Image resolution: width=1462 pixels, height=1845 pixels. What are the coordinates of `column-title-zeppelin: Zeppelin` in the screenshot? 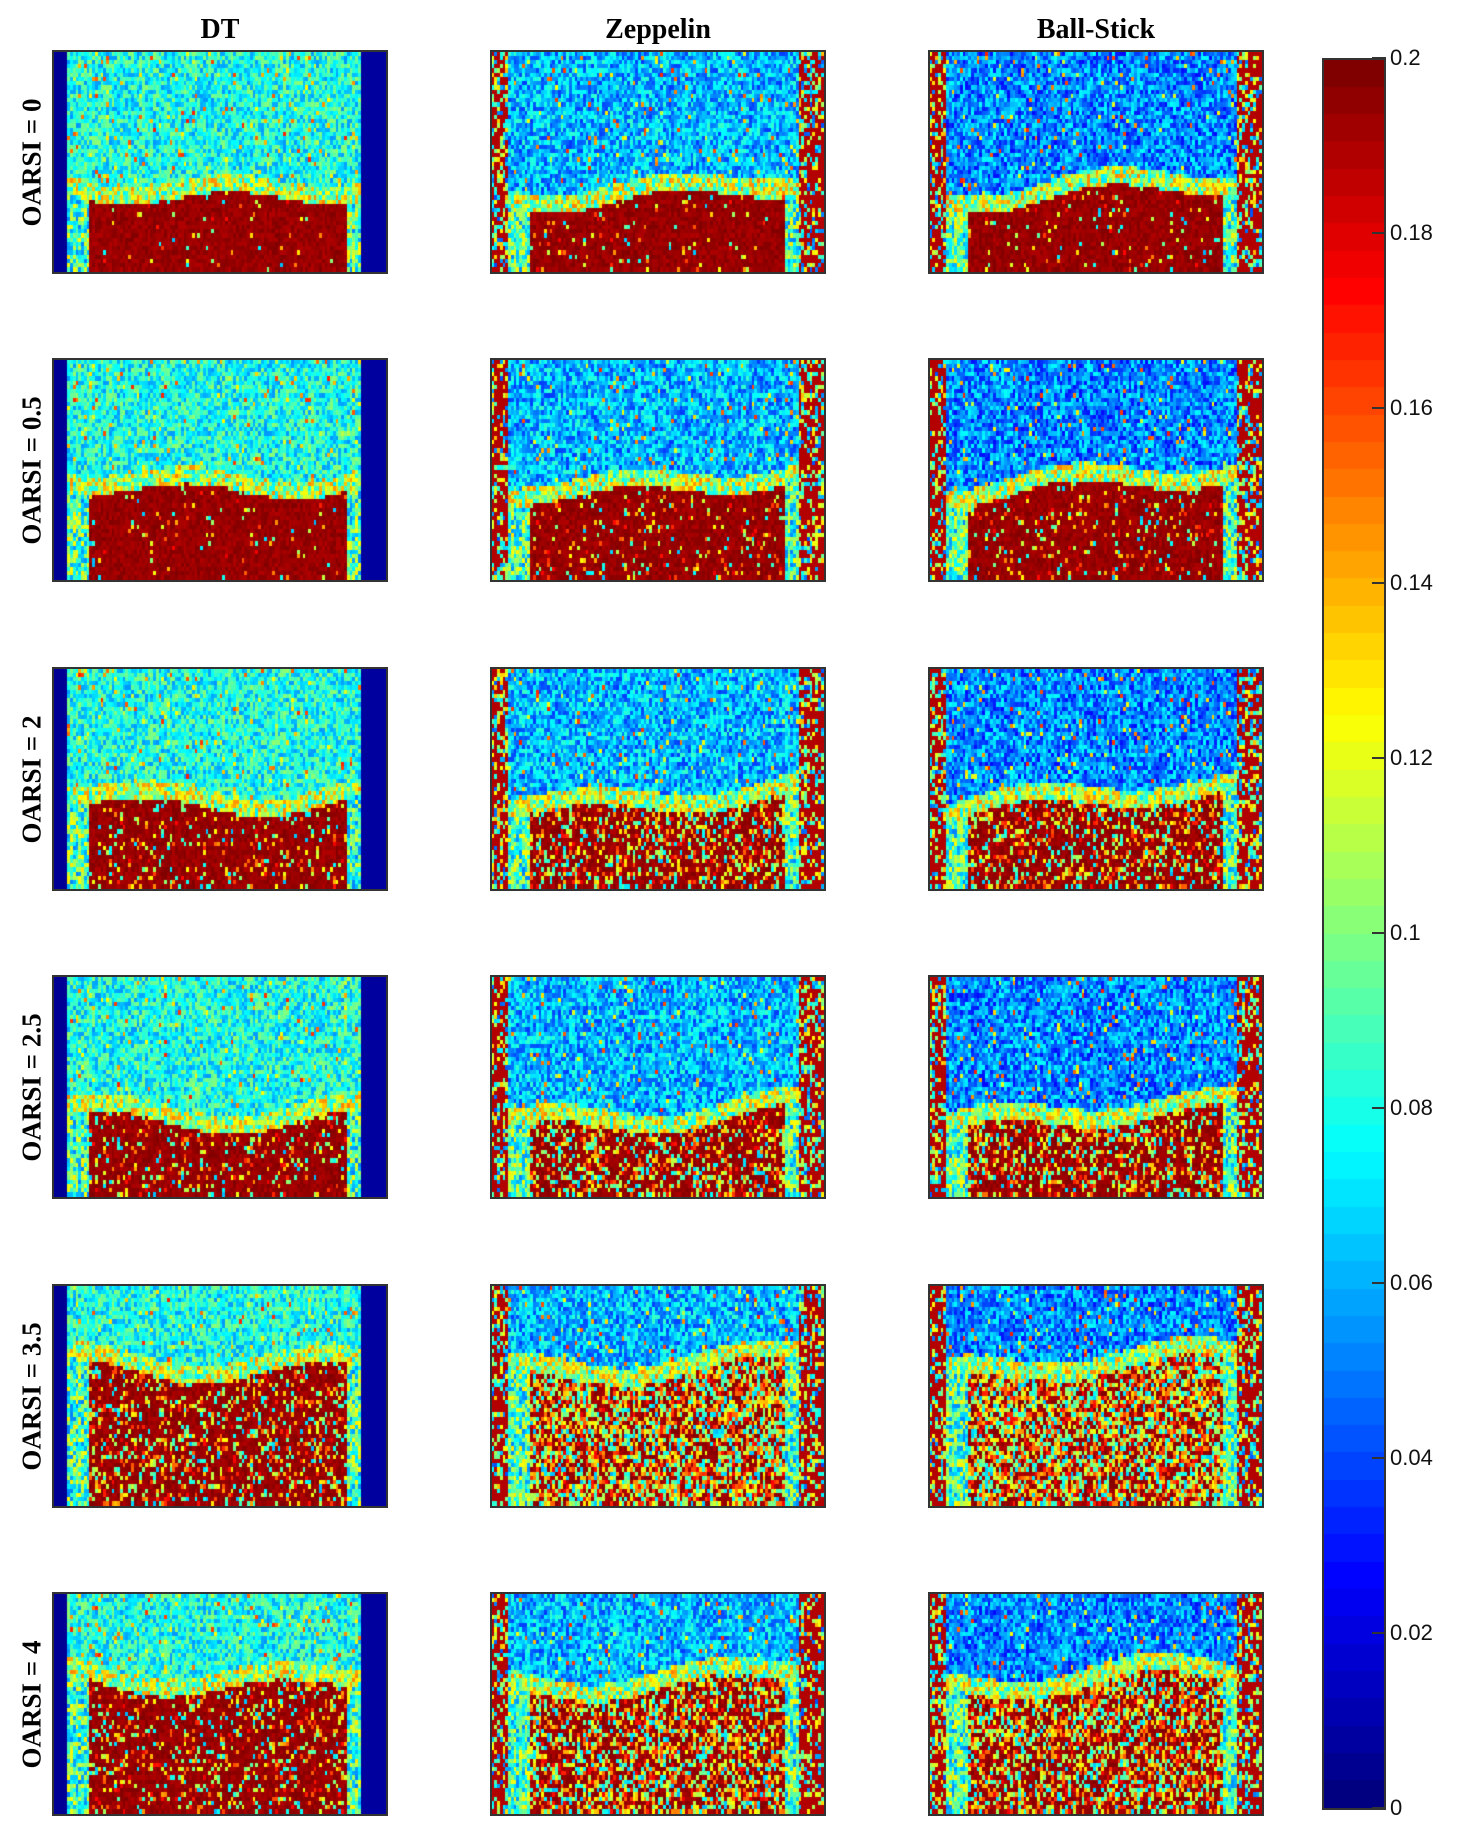 It's located at (658, 29).